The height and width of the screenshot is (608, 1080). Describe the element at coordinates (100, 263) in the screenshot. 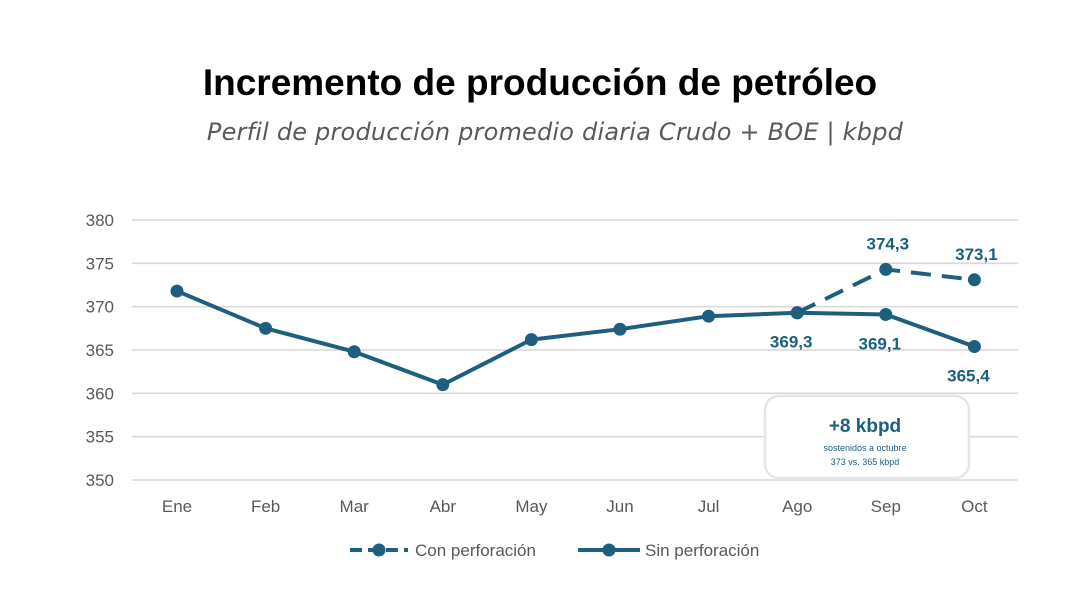

I see `y-tick-label: 375` at that location.